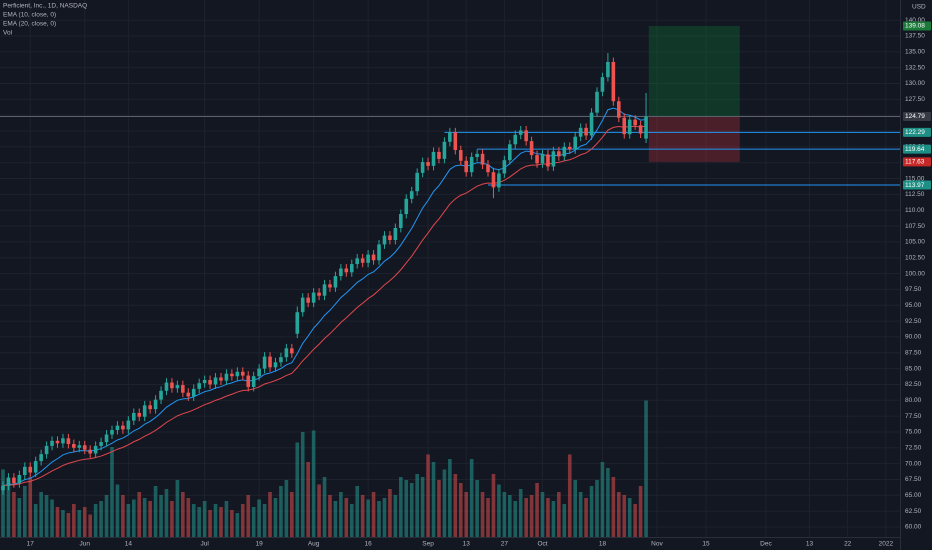  What do you see at coordinates (913, 400) in the screenshot?
I see `y-tick-label: 80.00` at bounding box center [913, 400].